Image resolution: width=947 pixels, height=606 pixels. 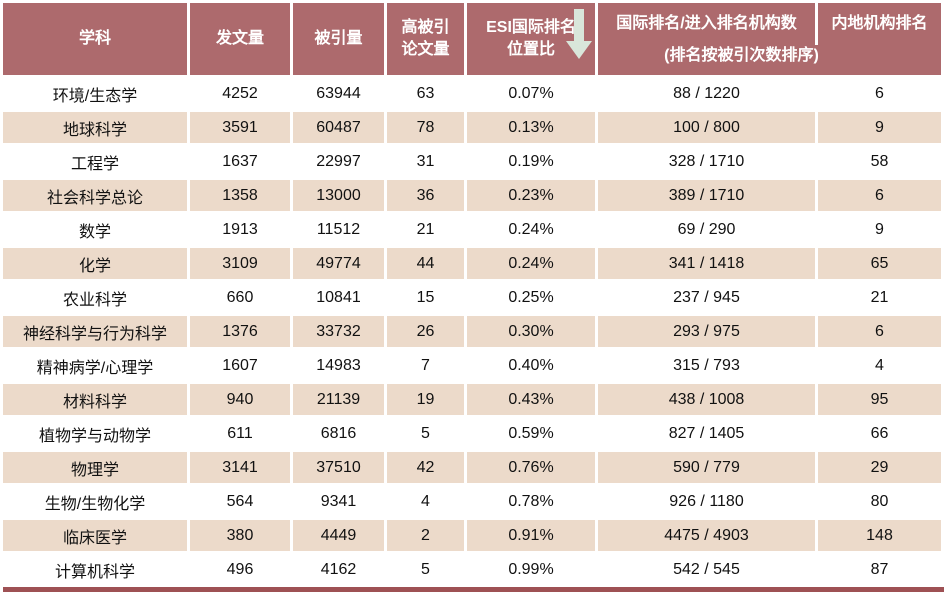 I want to click on cell-subject: 农业科学, so click(x=95, y=297).